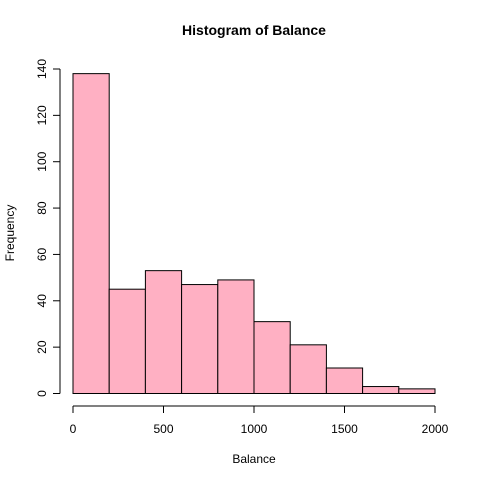 Image resolution: width=480 pixels, height=480 pixels. Describe the element at coordinates (42, 393) in the screenshot. I see `y-tick-label: 0` at that location.